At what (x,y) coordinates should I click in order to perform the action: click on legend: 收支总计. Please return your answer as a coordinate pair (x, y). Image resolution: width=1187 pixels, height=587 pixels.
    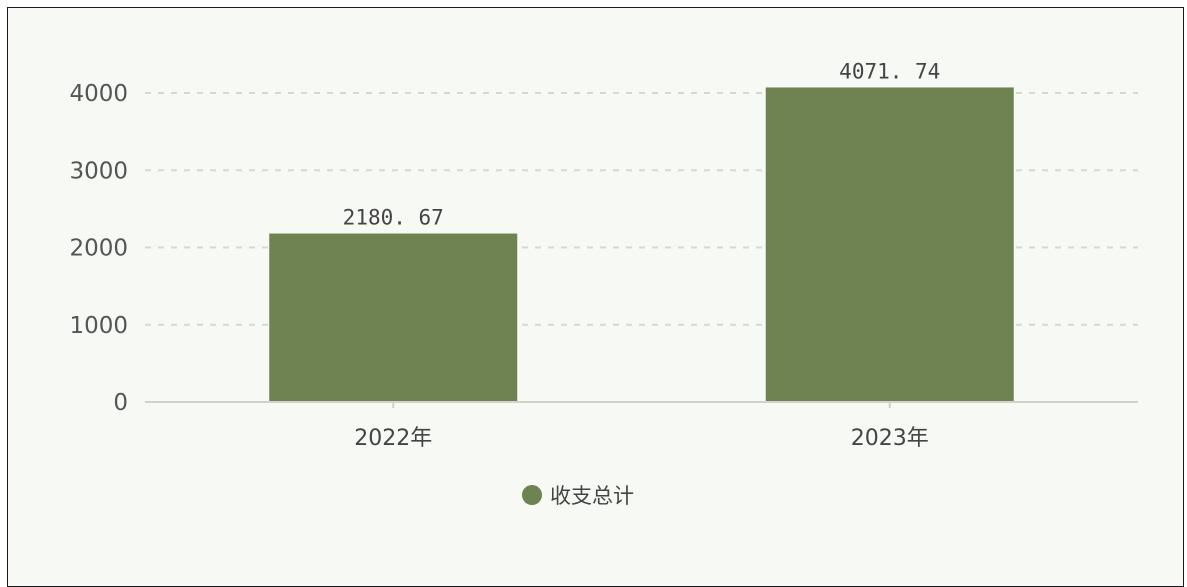
    Looking at the image, I should click on (578, 496).